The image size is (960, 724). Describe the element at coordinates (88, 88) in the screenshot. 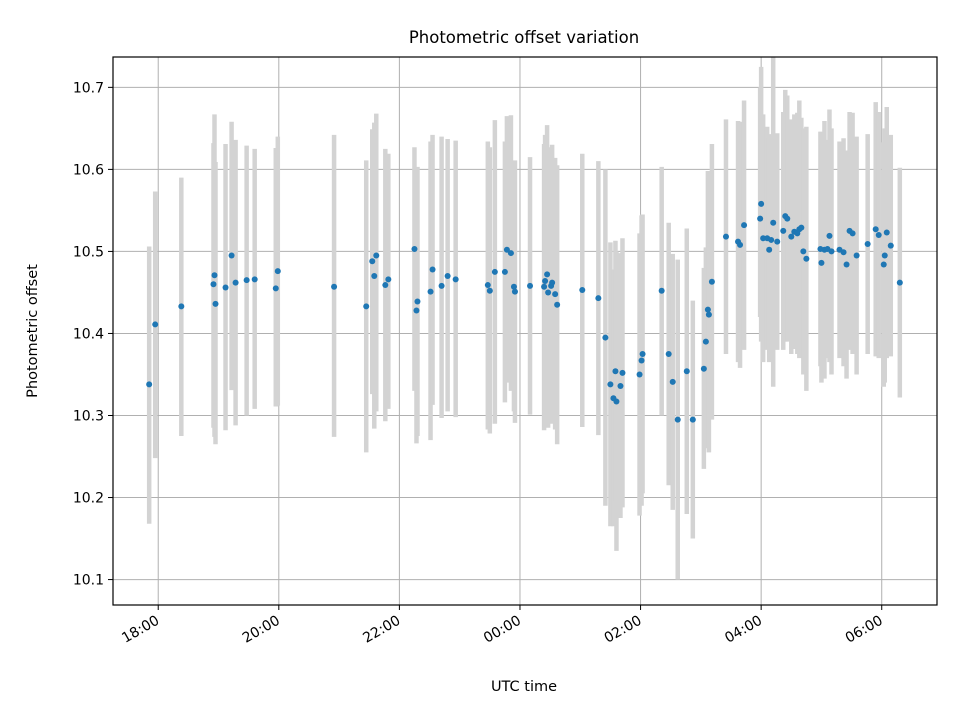

I see `y-tick-label: 10.7` at that location.